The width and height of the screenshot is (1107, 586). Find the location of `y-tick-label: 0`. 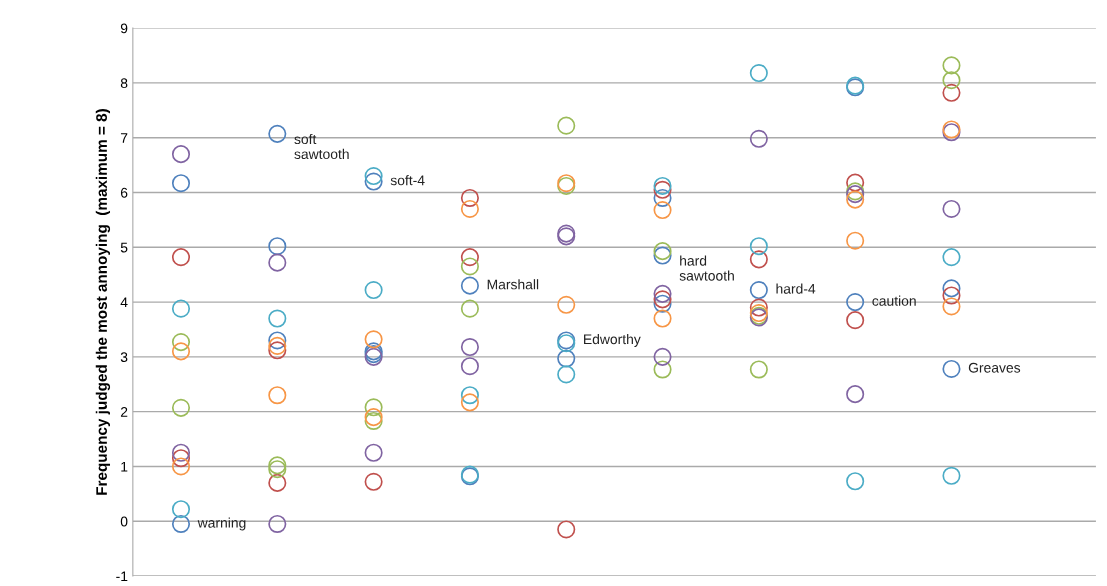

y-tick-label: 0 is located at coordinates (124, 521).